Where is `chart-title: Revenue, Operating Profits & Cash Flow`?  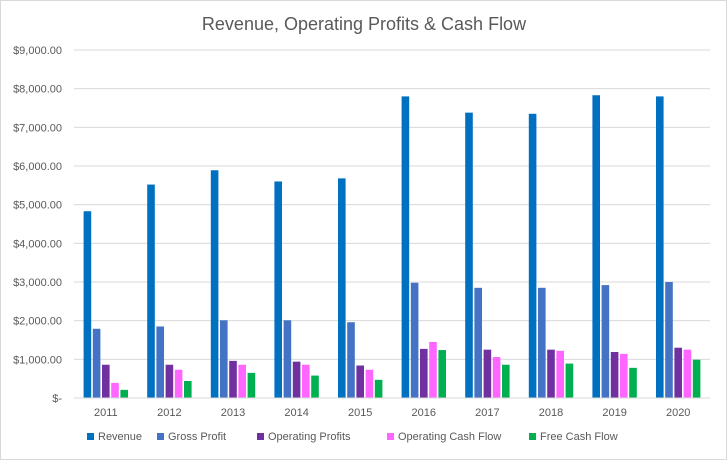
chart-title: Revenue, Operating Profits & Cash Flow is located at coordinates (364, 24).